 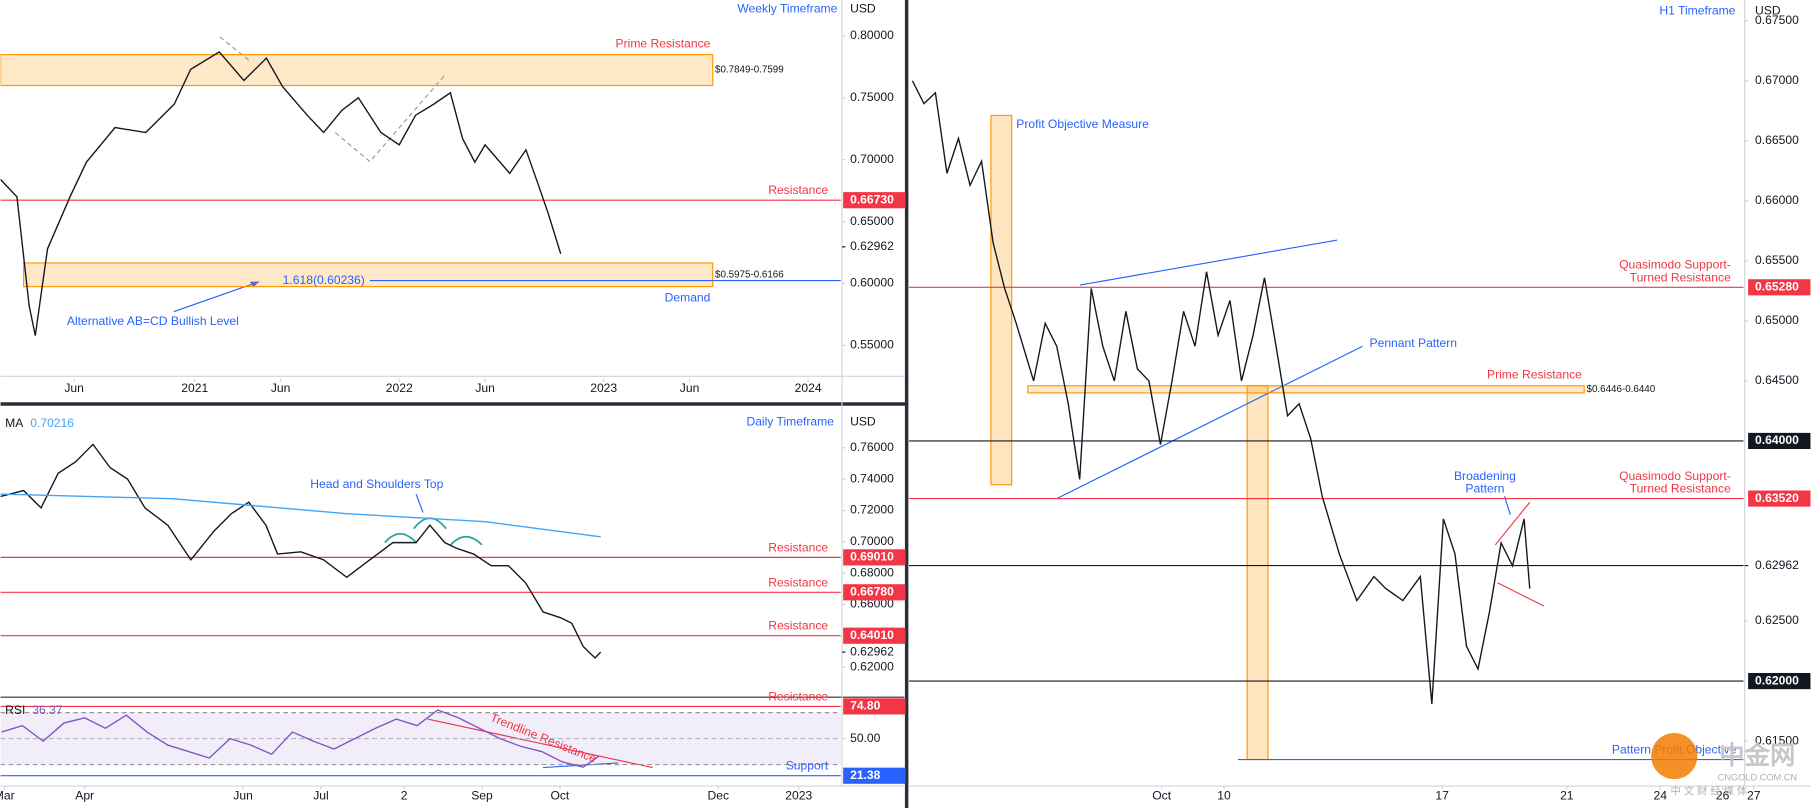 I want to click on x-tick-label: Oct, so click(x=1161, y=796).